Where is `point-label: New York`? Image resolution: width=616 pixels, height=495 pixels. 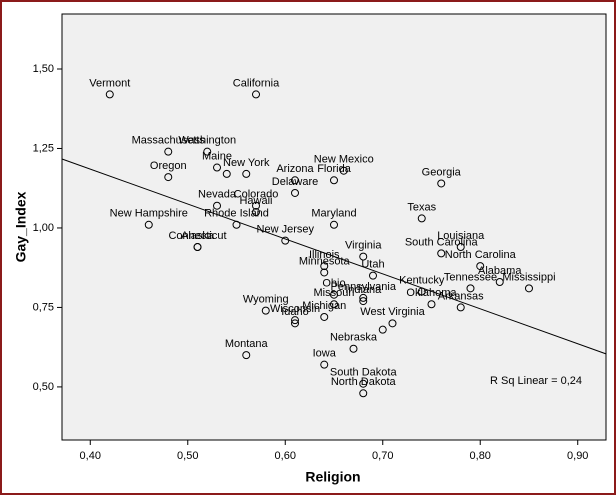 point-label: New York is located at coordinates (246, 163).